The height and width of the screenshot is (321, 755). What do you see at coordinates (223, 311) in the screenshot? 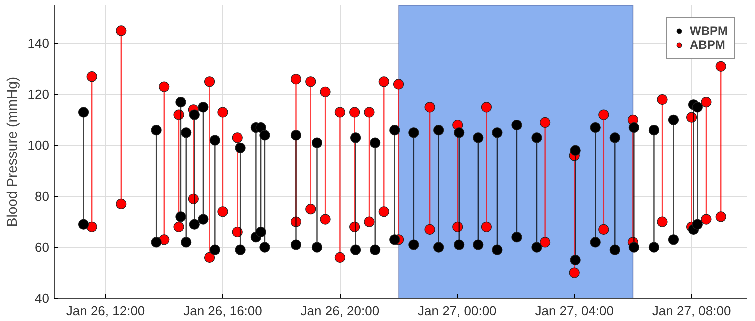
I see `x-tick-label: Jan 26, 16:00` at bounding box center [223, 311].